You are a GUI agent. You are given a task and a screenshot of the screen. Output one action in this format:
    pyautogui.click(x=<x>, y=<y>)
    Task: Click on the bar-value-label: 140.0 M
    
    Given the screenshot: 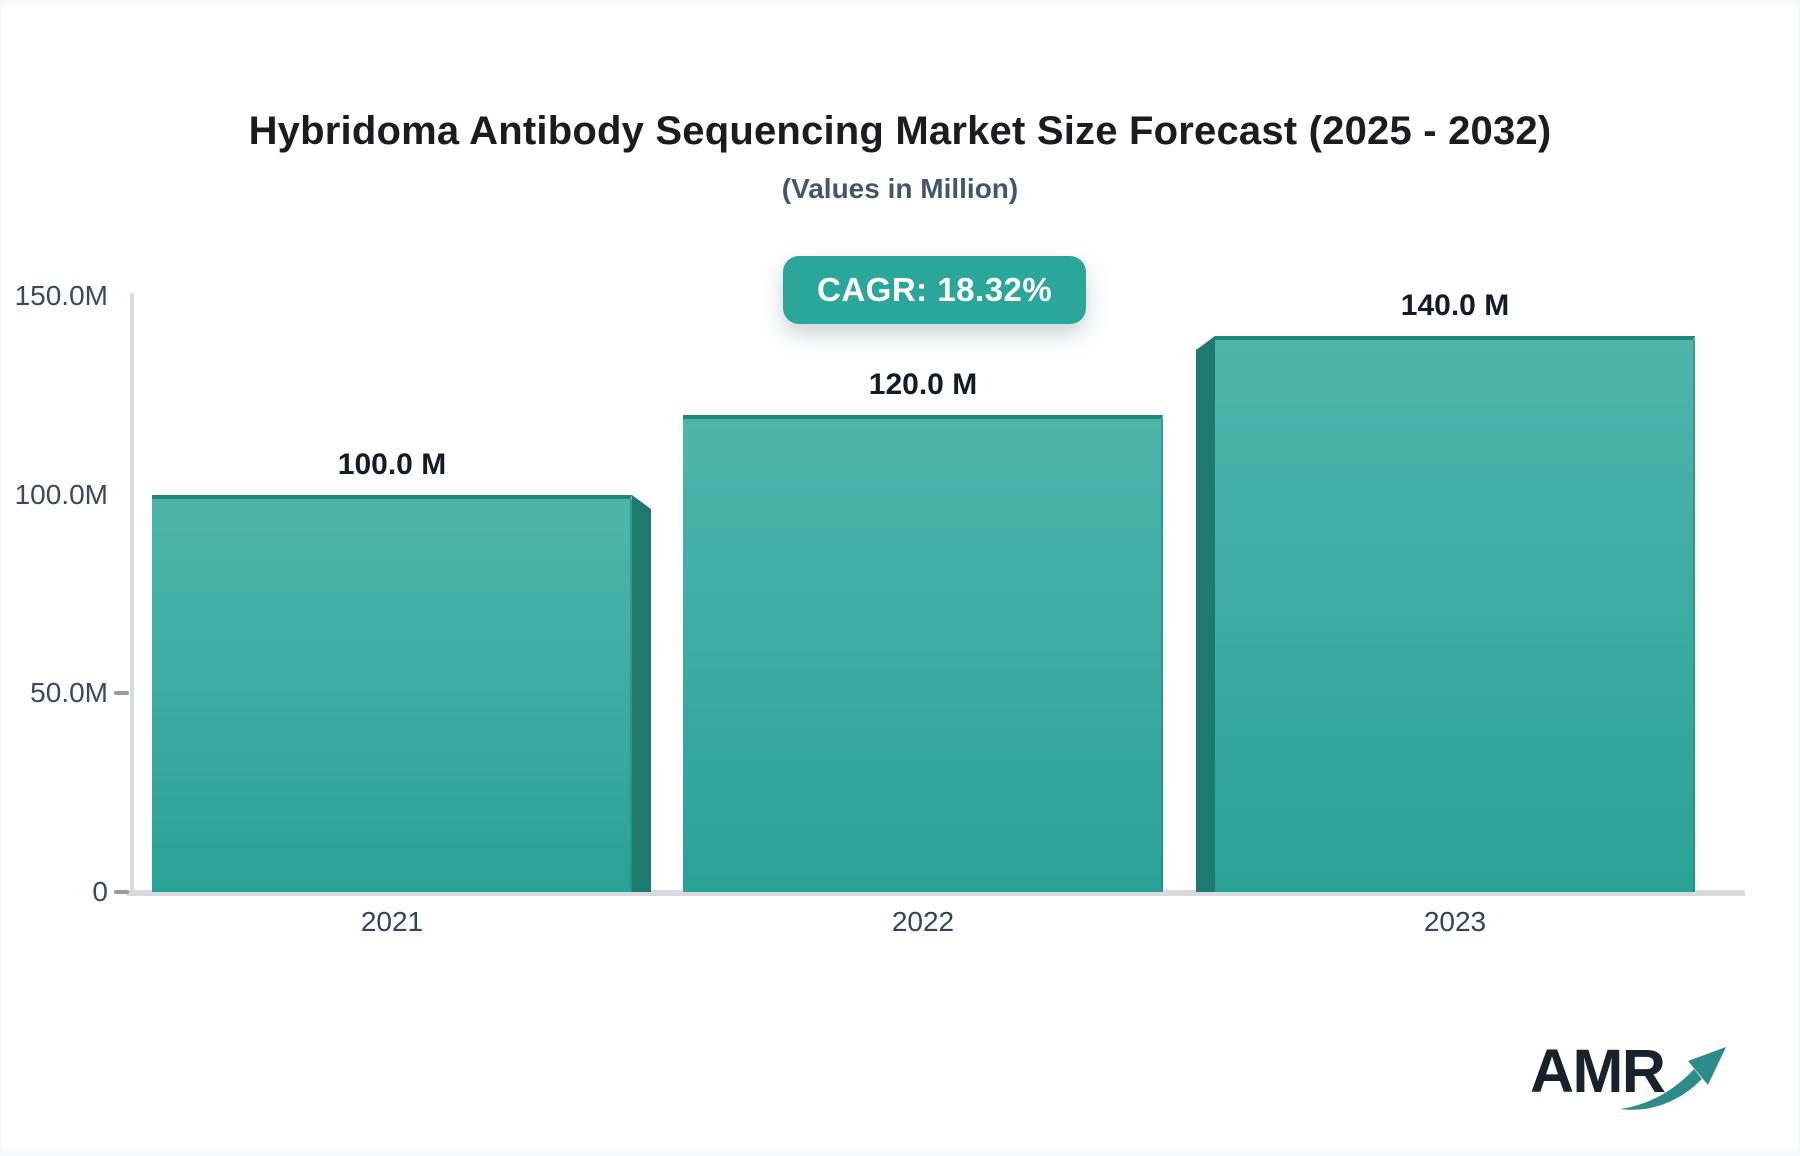 What is the action you would take?
    pyautogui.click(x=1455, y=305)
    